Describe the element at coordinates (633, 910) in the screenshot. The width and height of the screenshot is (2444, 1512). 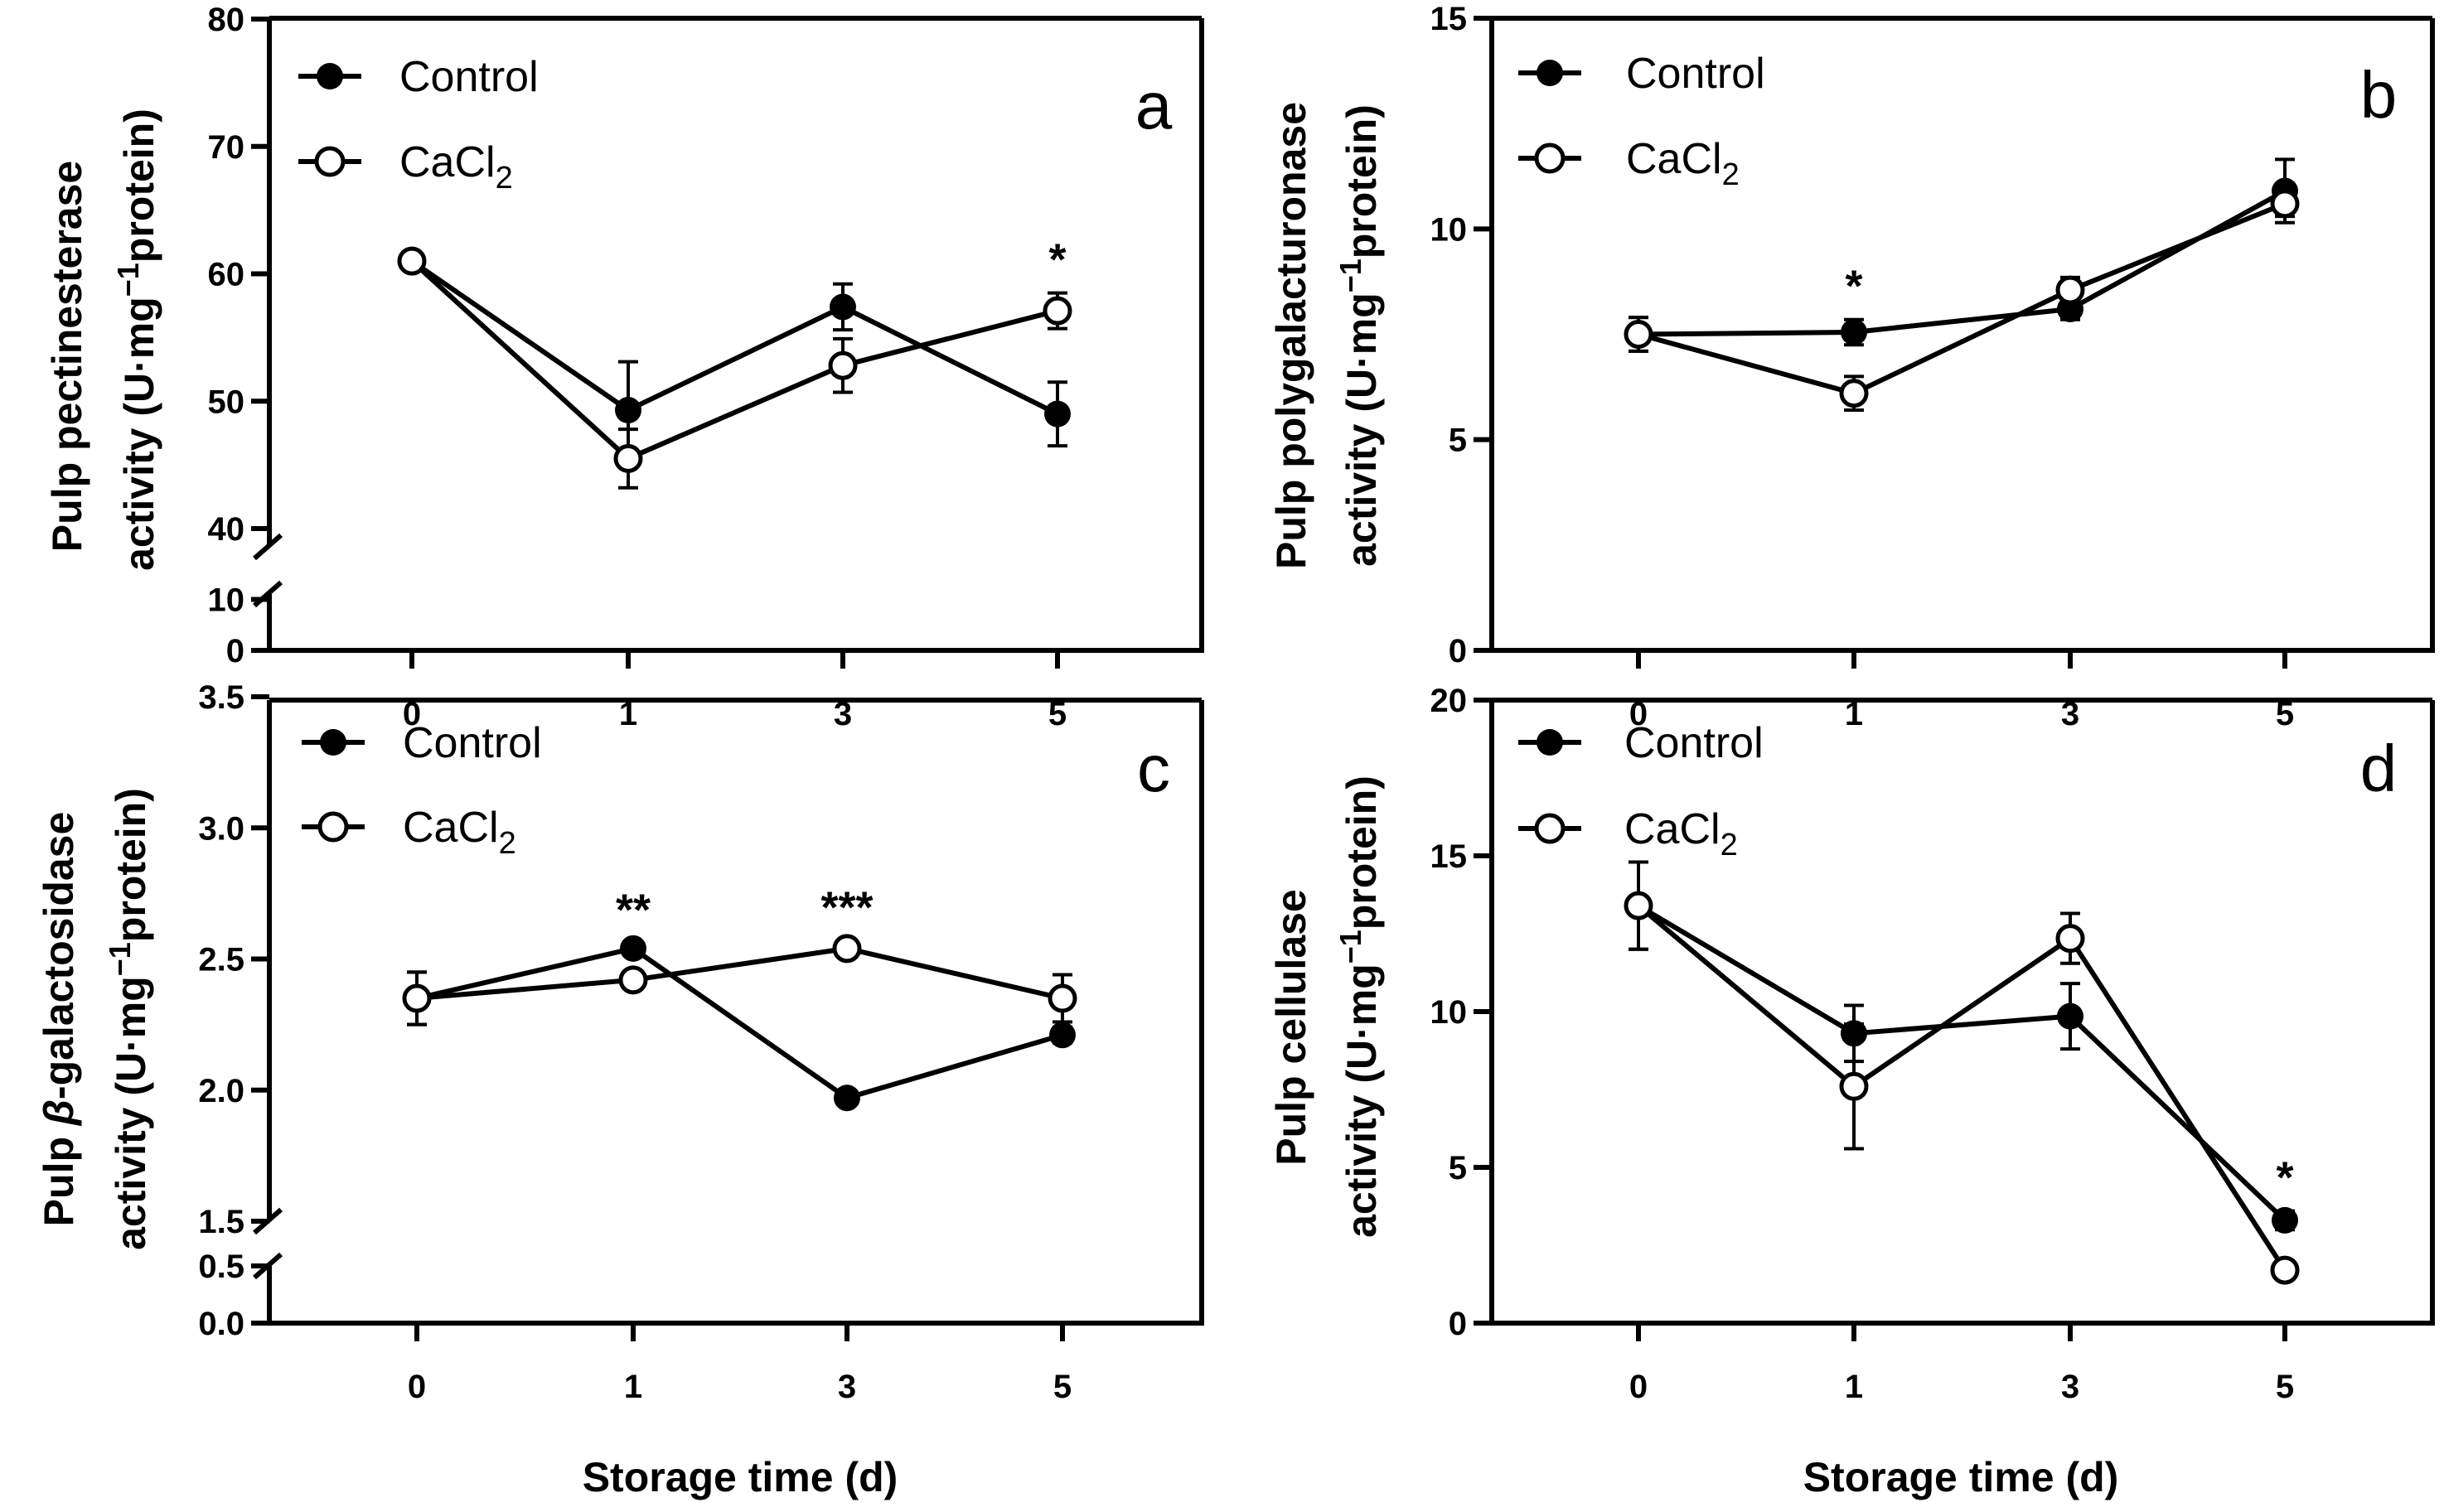
I see `significance-star: **` at that location.